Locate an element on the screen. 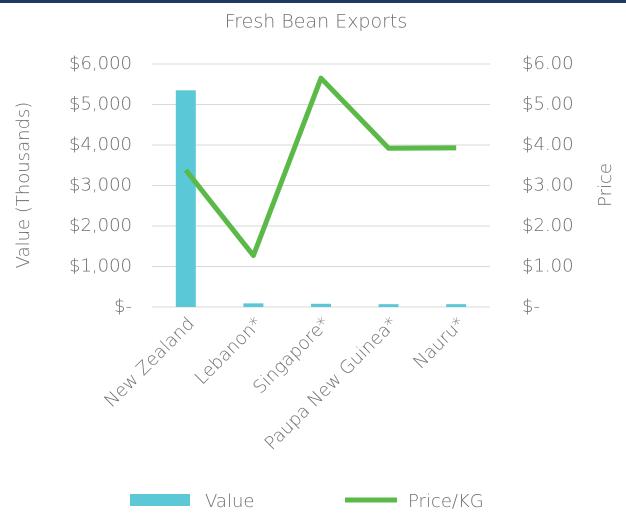  y2-tick-label: $3.00 is located at coordinates (548, 185).